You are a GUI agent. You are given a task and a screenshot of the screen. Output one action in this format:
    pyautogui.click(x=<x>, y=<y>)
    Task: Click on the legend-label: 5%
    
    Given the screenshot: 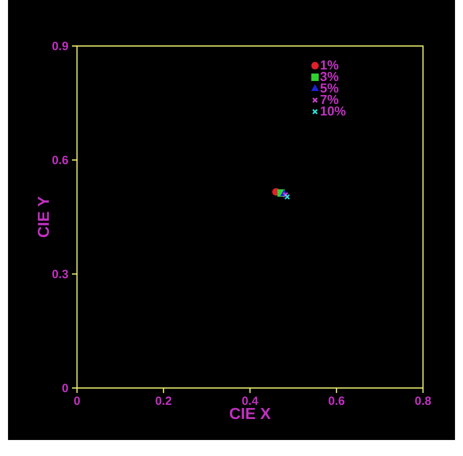 What is the action you would take?
    pyautogui.click(x=329, y=88)
    